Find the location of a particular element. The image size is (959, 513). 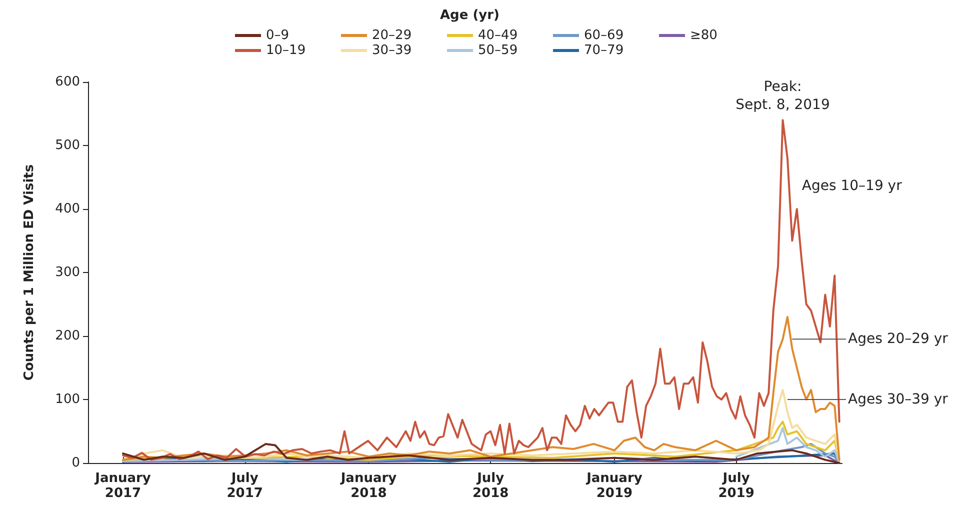

legend-label: 40–49 is located at coordinates (498, 35).